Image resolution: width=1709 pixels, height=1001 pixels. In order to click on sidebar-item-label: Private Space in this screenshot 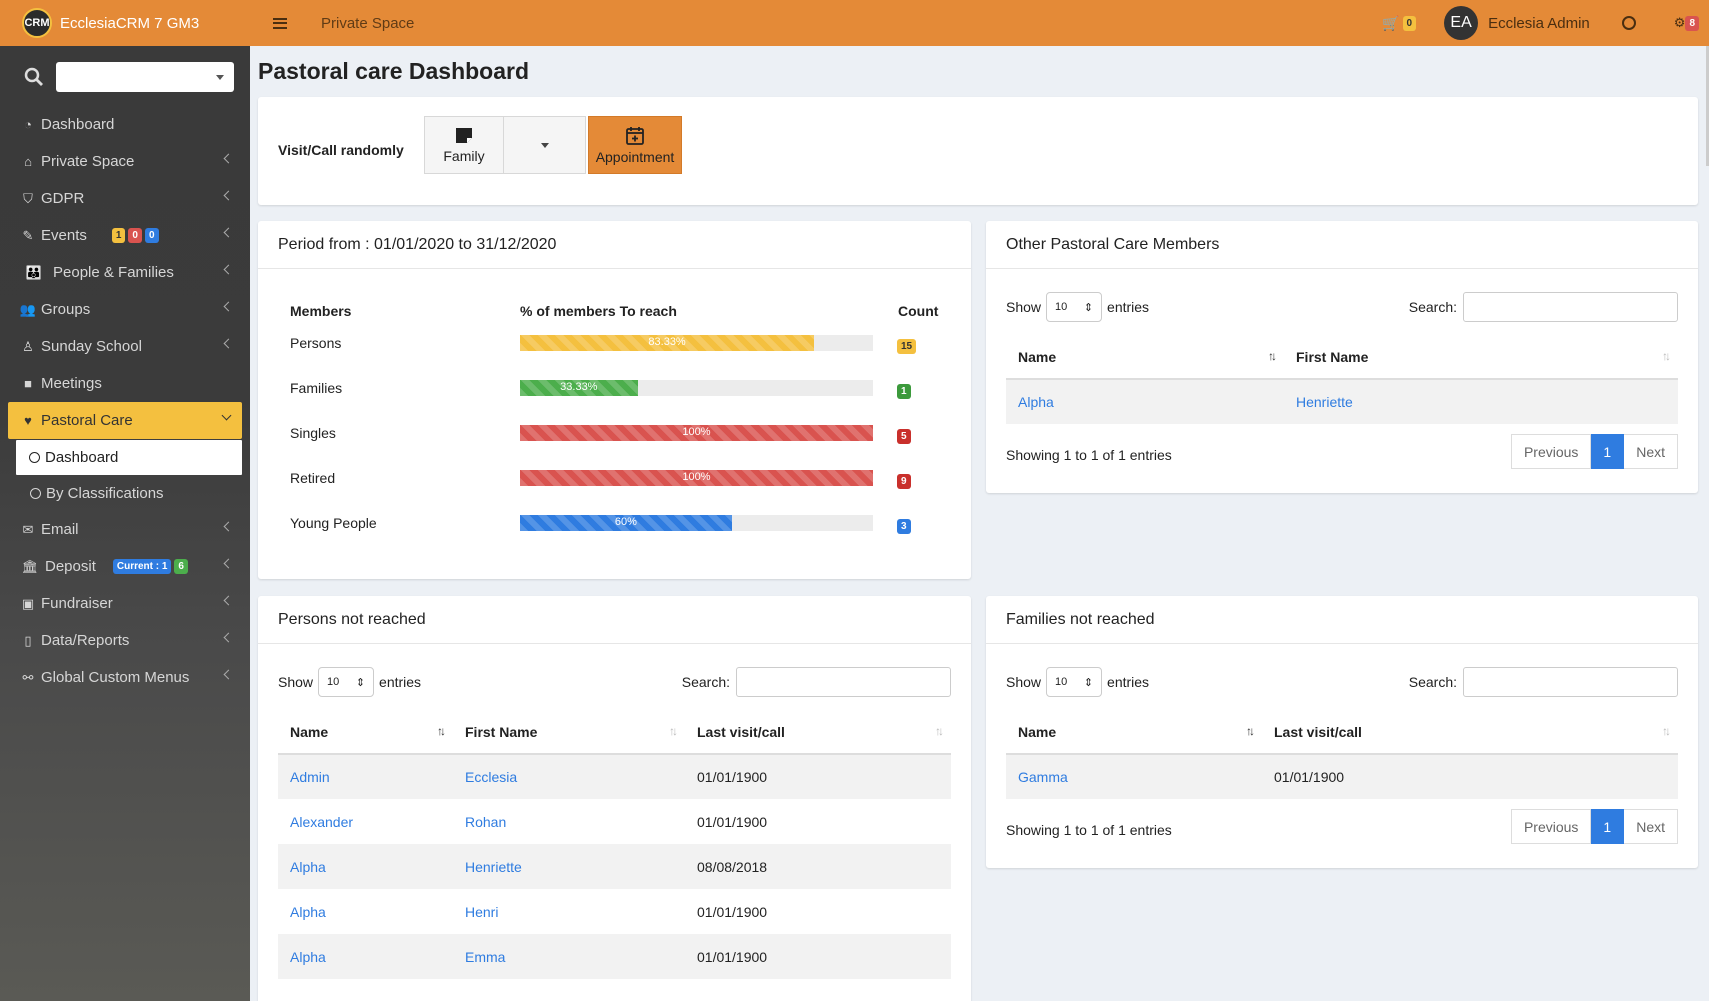, I will do `click(88, 161)`.